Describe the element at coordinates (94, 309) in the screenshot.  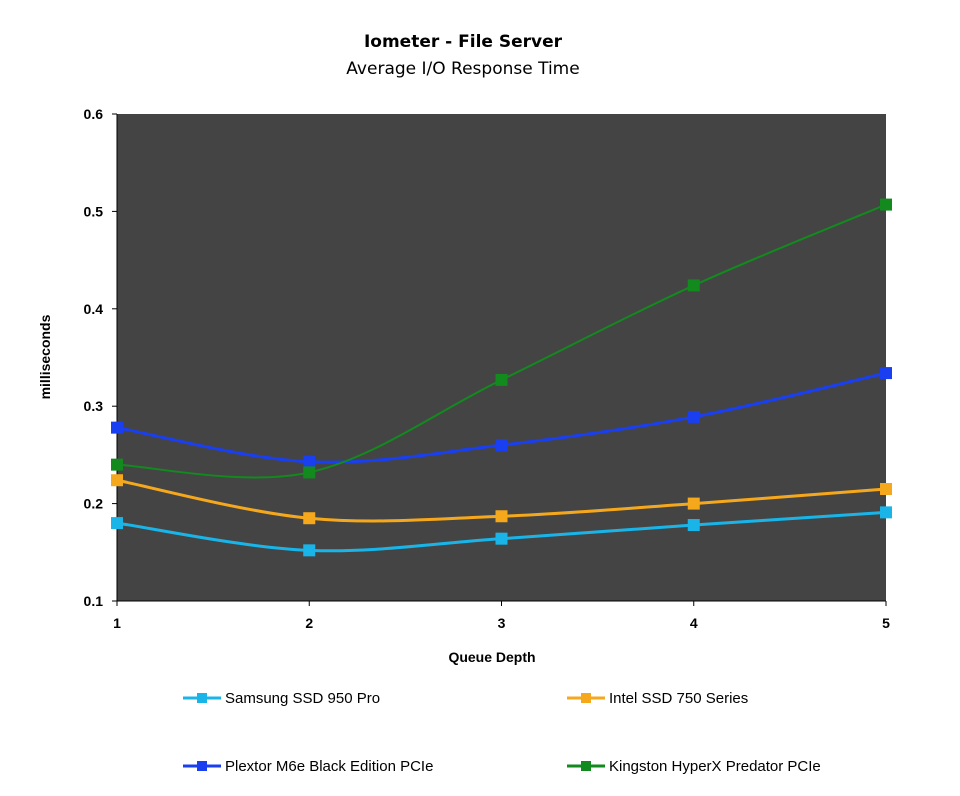
I see `y-tick-label: 0.4` at that location.